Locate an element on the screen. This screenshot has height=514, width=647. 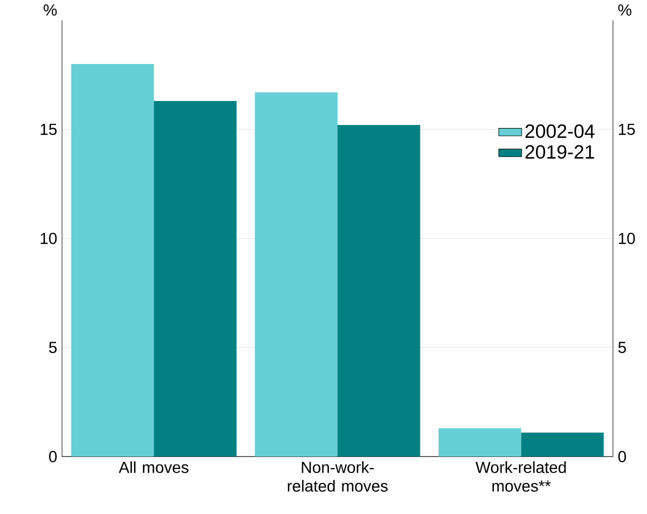
y-tick-label: 0 is located at coordinates (53, 456).